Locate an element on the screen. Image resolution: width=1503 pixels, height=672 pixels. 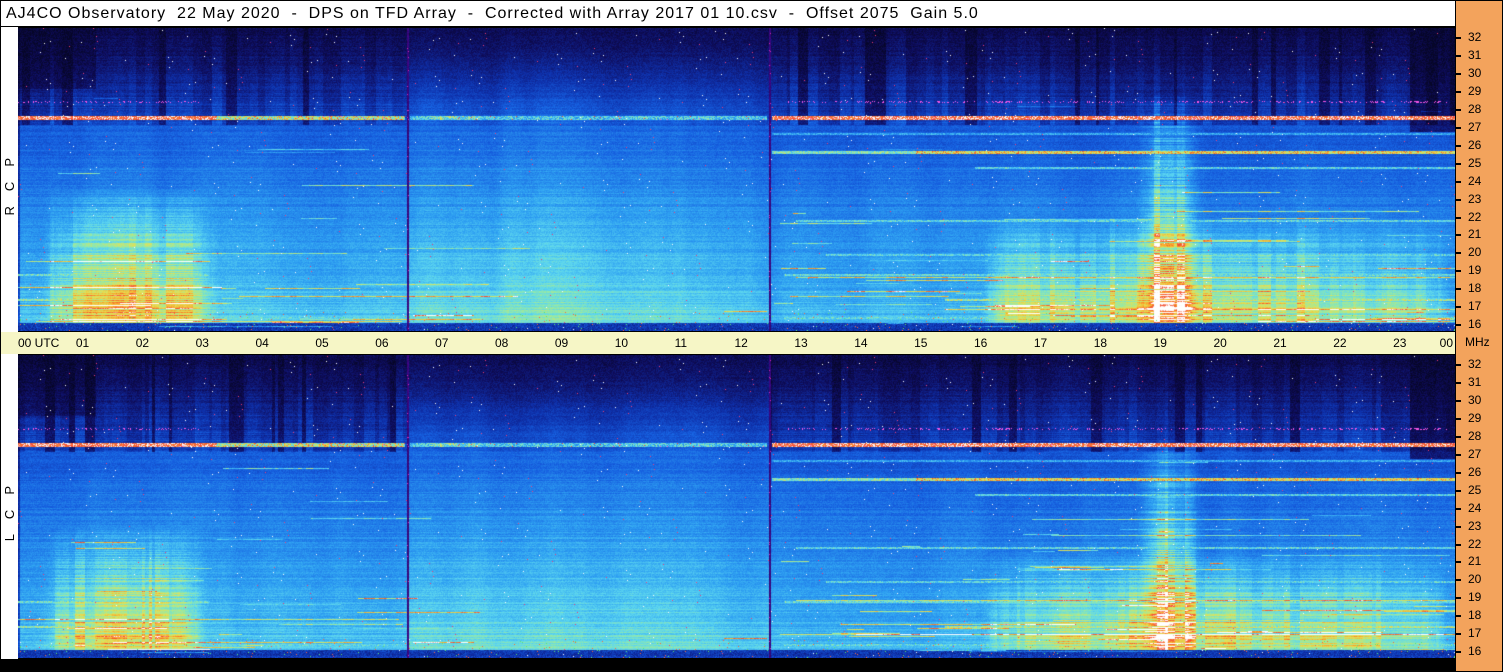
time-tick-label: 13 is located at coordinates (801, 343).